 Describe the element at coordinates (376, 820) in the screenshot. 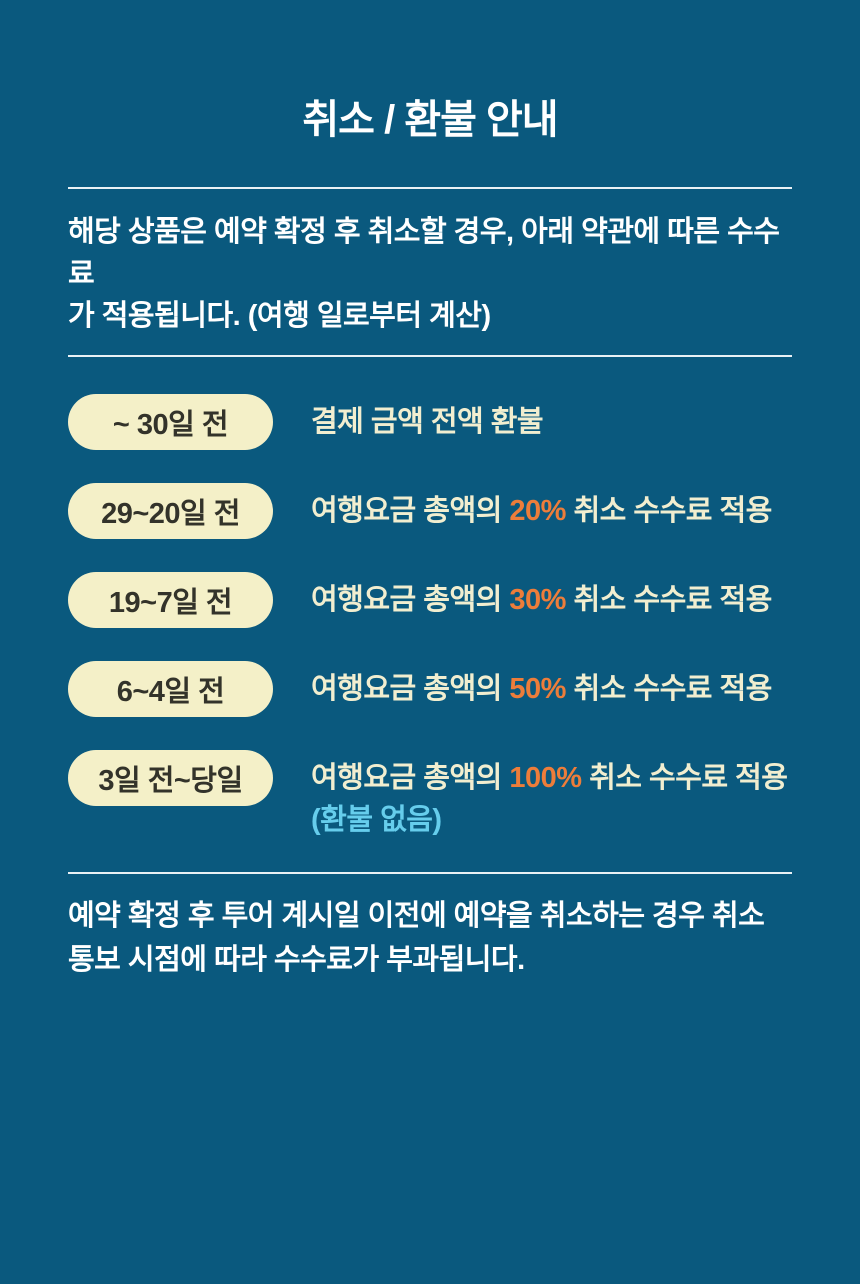

I see `policy-note: (환불 없음)` at that location.